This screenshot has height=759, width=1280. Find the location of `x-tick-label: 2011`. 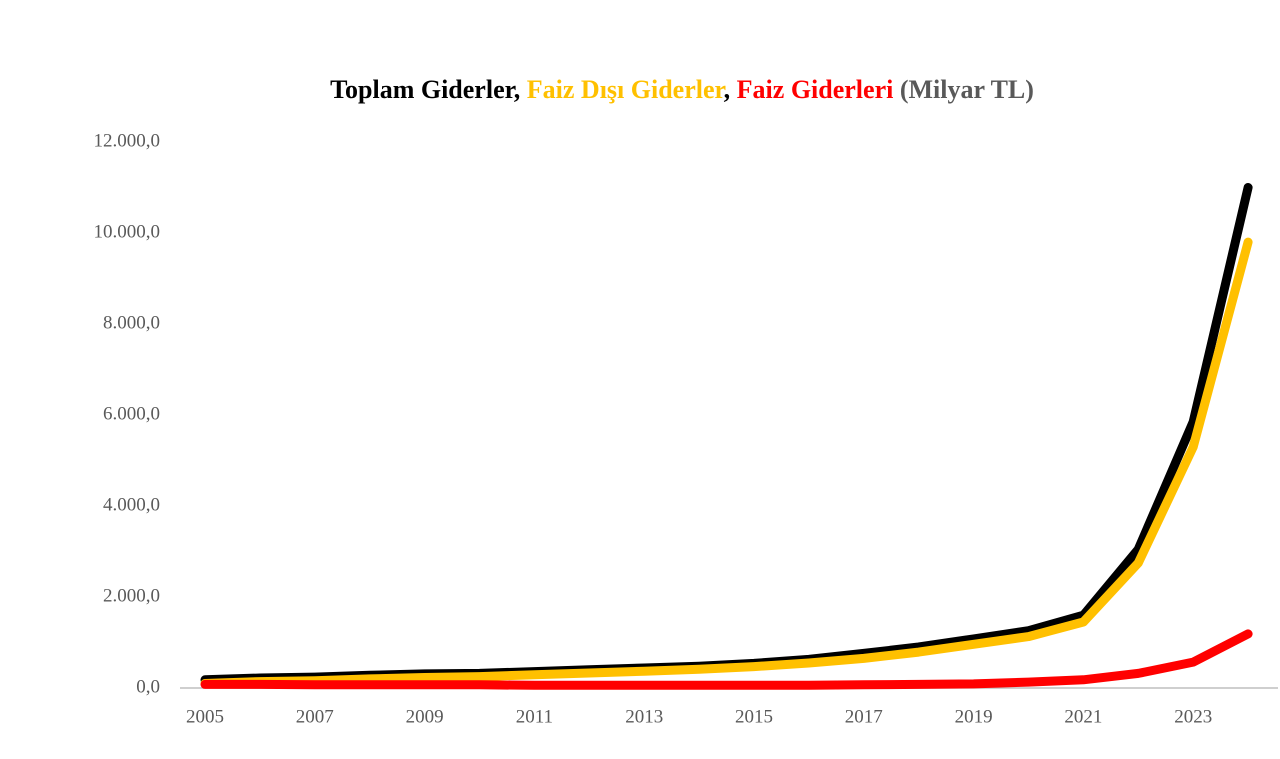

x-tick-label: 2011 is located at coordinates (534, 716).